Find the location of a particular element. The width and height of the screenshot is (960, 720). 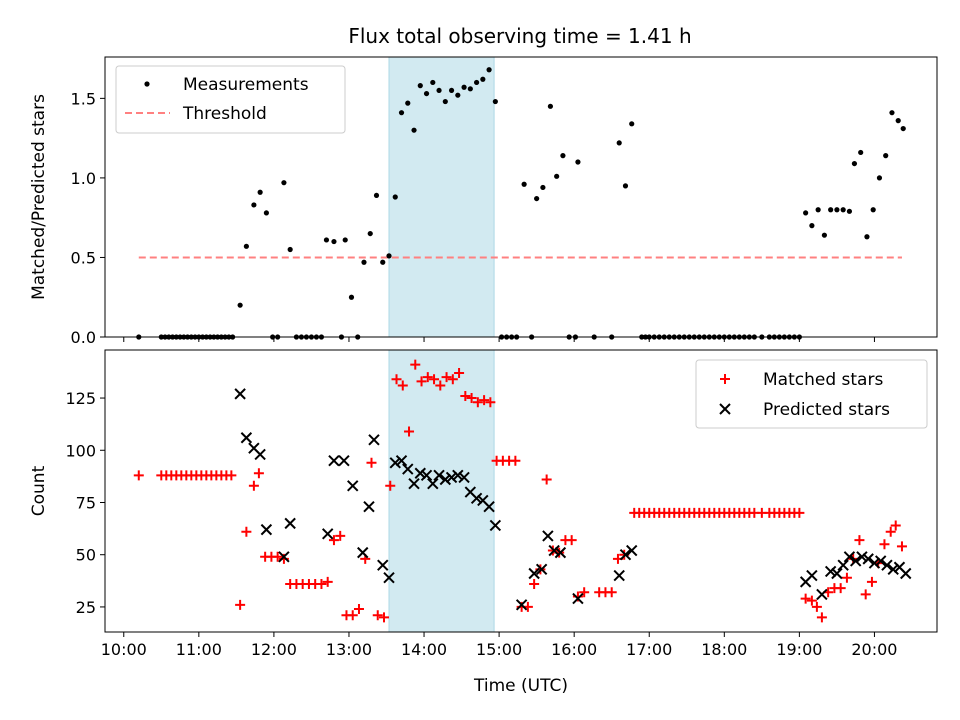

y-tick-label: 100 is located at coordinates (80, 450).